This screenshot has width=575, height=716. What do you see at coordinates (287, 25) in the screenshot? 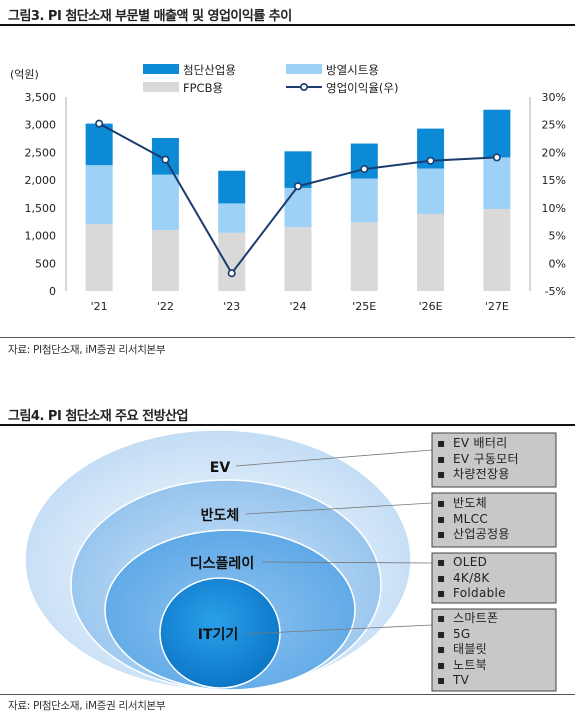
I see `figure1-top-rule` at bounding box center [287, 25].